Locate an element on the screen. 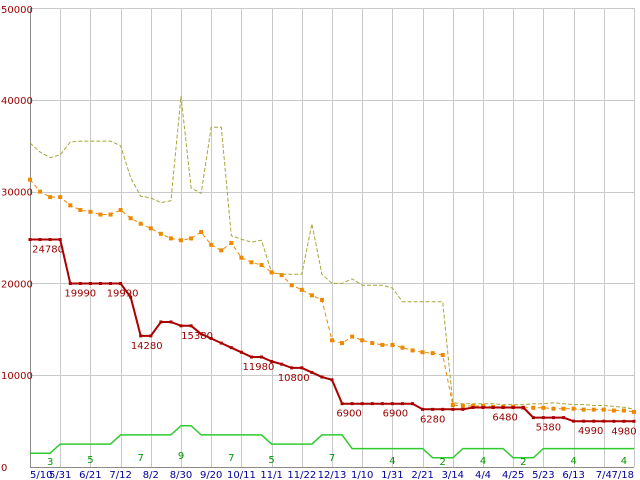 The image size is (640, 480). store-count-value-label: 3 is located at coordinates (50, 462).